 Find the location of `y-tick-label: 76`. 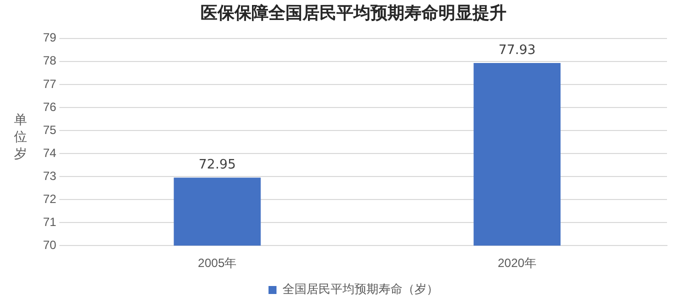

y-tick-label: 76 is located at coordinates (49, 107).